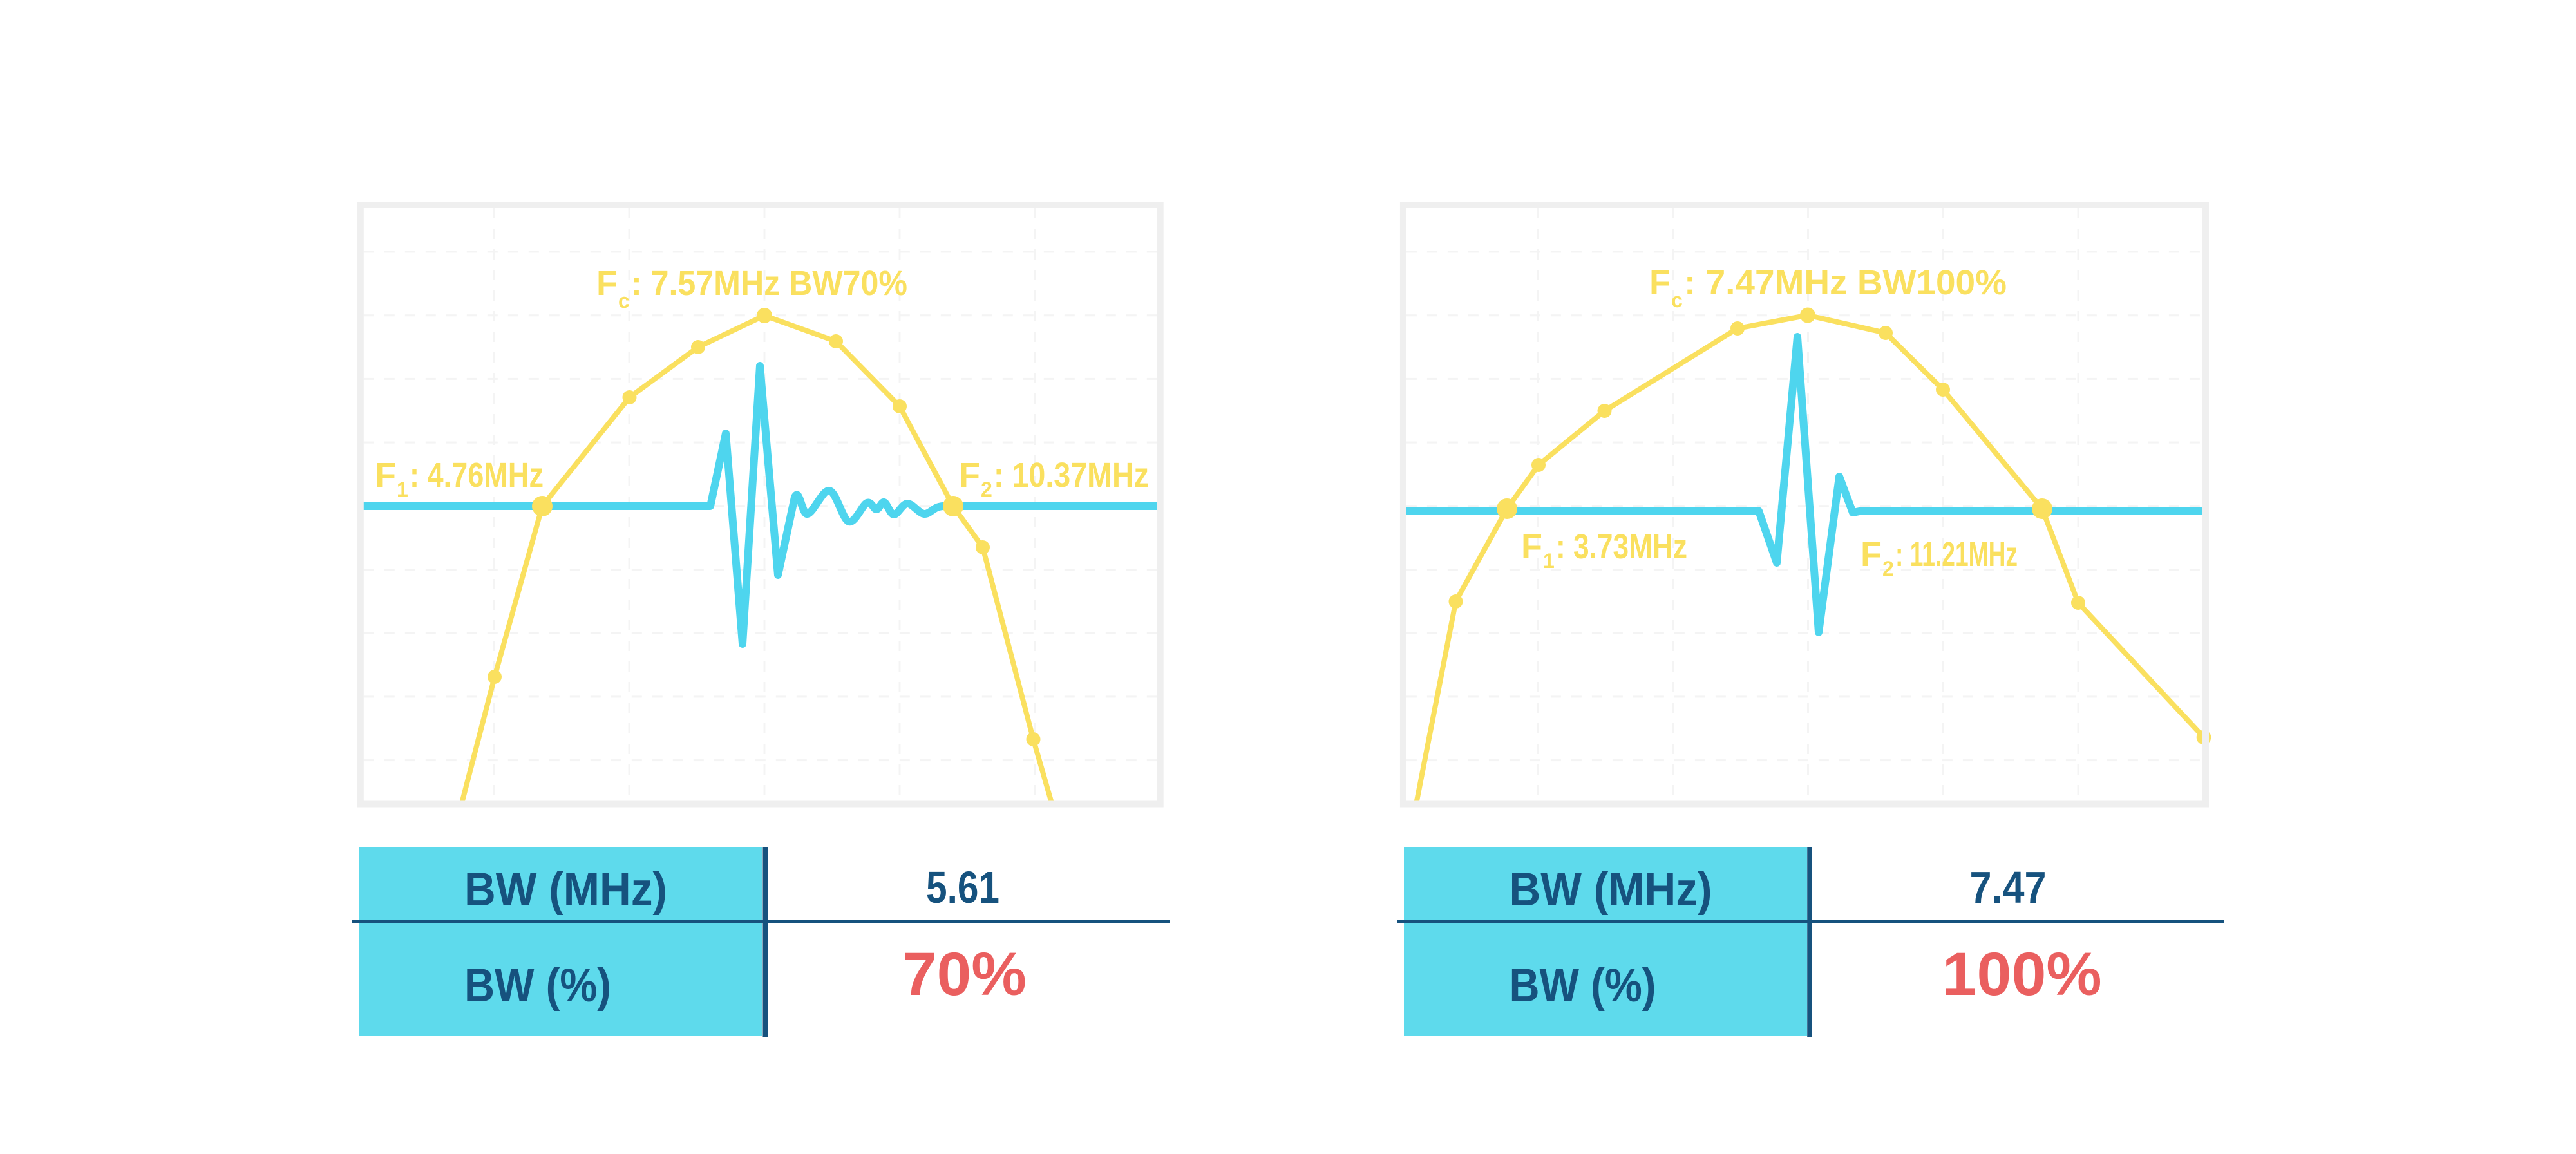  I want to click on svg-text: 100%, so click(2022, 974).